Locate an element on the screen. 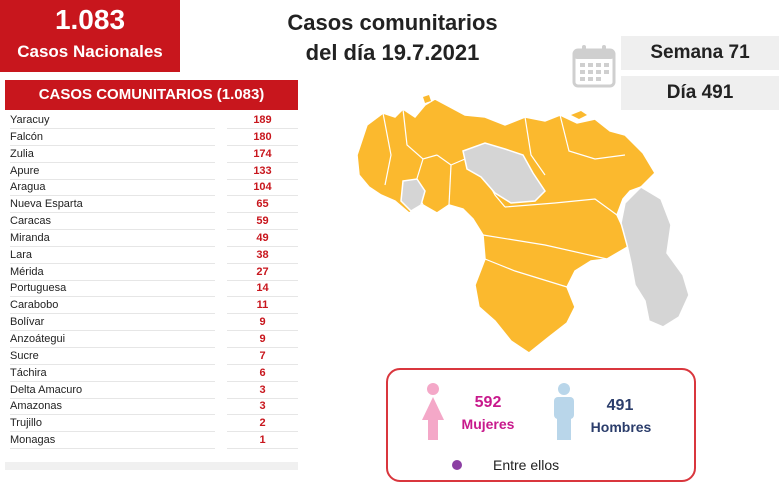 The image size is (780, 482). state-name: Mérida is located at coordinates (112, 273).